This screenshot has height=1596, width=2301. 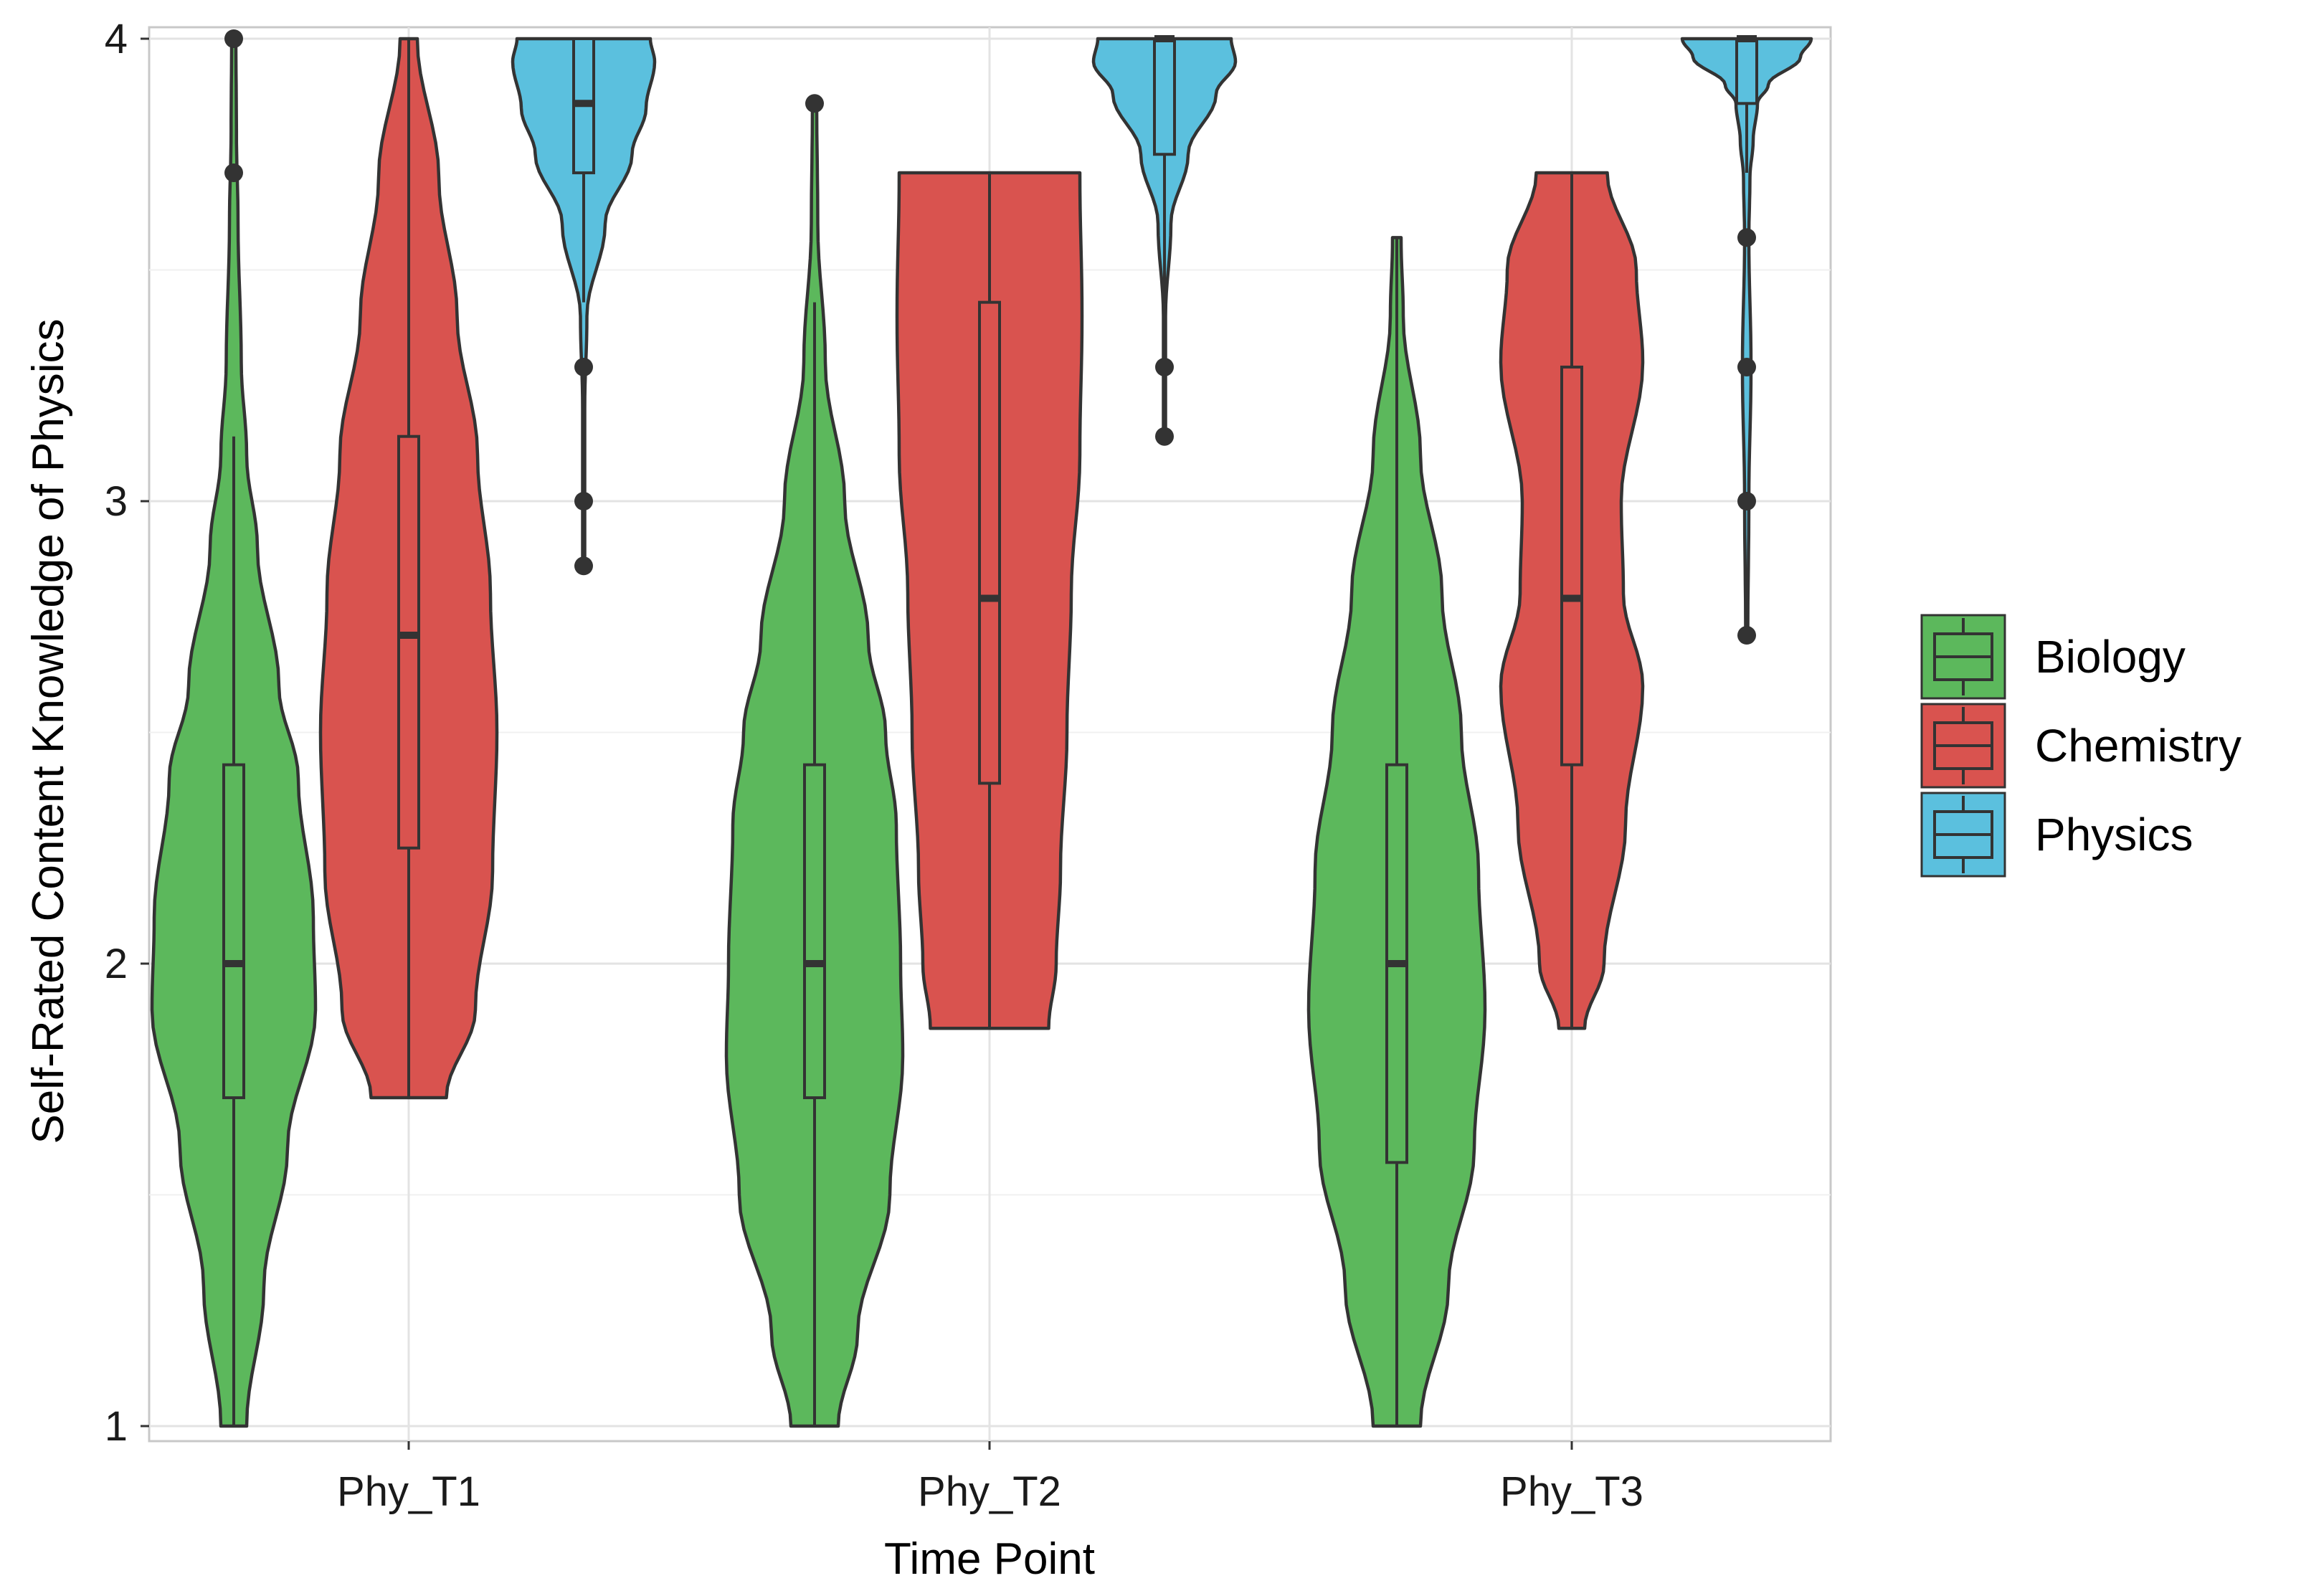 What do you see at coordinates (1571, 1491) in the screenshot?
I see `x-tick-label: Phy_T3` at bounding box center [1571, 1491].